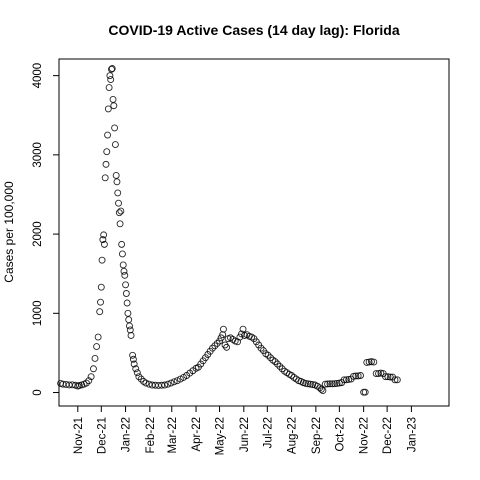 The height and width of the screenshot is (480, 480). What do you see at coordinates (221, 436) in the screenshot?
I see `x-tick-label: May-22` at bounding box center [221, 436].